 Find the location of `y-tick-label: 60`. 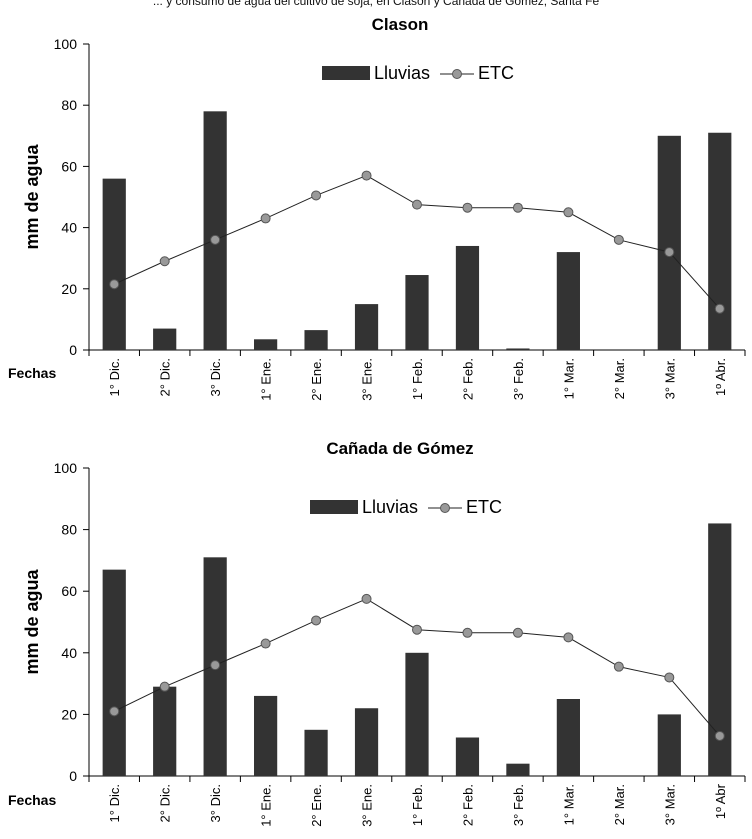

y-tick-label: 60 is located at coordinates (69, 591).